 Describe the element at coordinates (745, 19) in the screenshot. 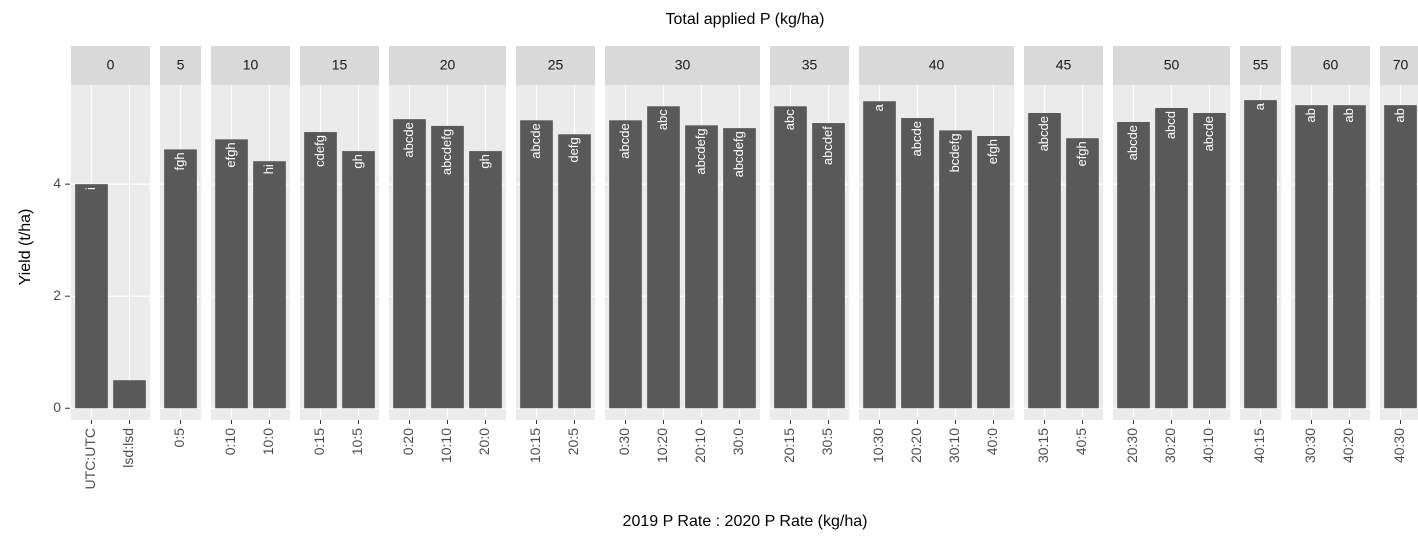

I see `chart-title: Total applied P (kg/ha)` at that location.